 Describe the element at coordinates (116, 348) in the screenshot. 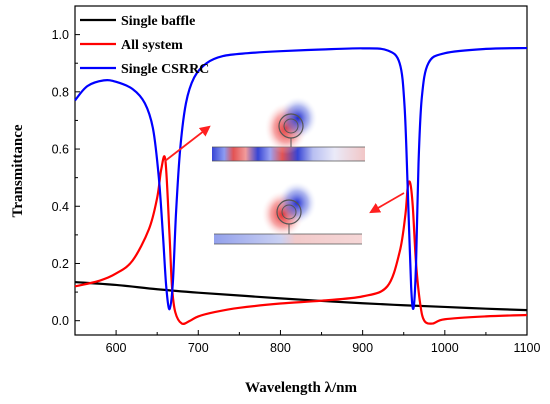

I see `x-tick-label: 600` at that location.